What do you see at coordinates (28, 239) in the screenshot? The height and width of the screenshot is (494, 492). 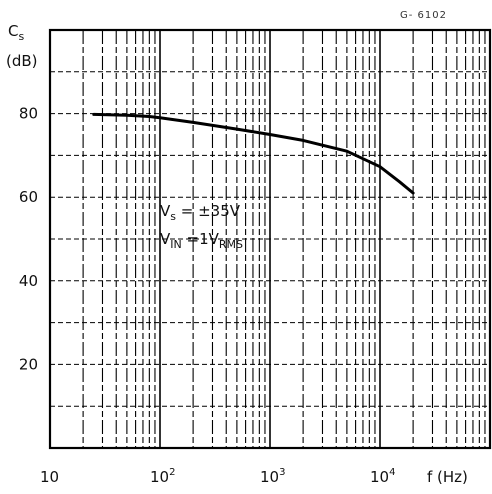 I see `y-tick-labels: 20 40 60 80` at bounding box center [28, 239].